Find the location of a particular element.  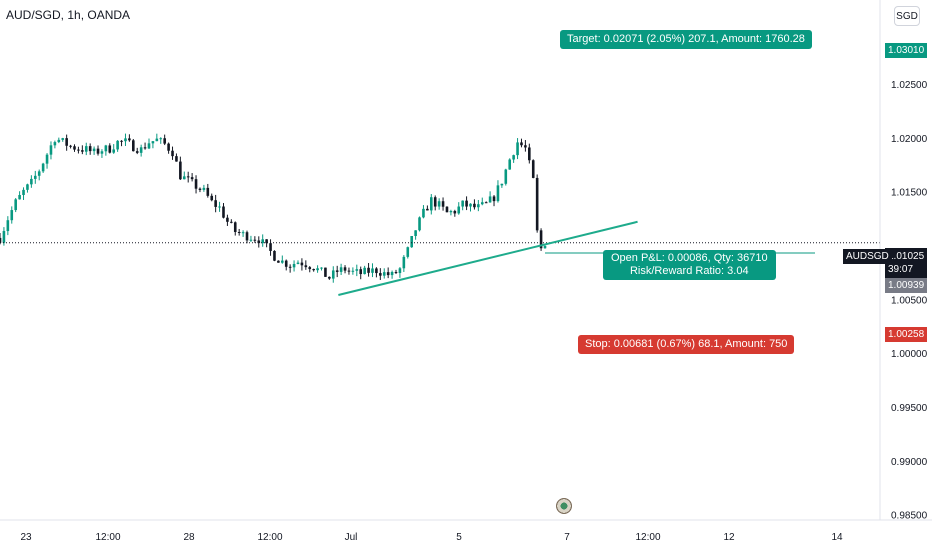

risk-reward-text: Risk/Reward Ratio: 3.04 is located at coordinates (689, 271).